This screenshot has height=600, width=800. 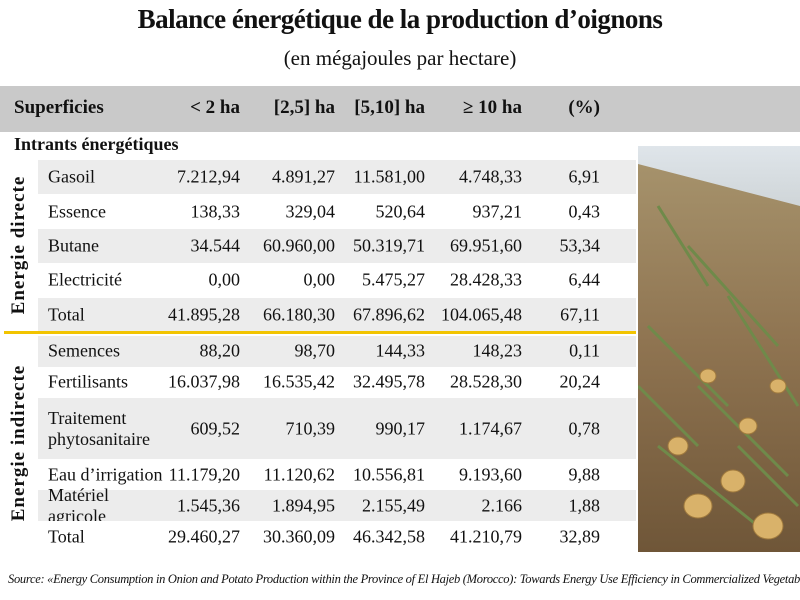 What do you see at coordinates (303, 176) in the screenshot?
I see `cell-value: 4.891,27` at bounding box center [303, 176].